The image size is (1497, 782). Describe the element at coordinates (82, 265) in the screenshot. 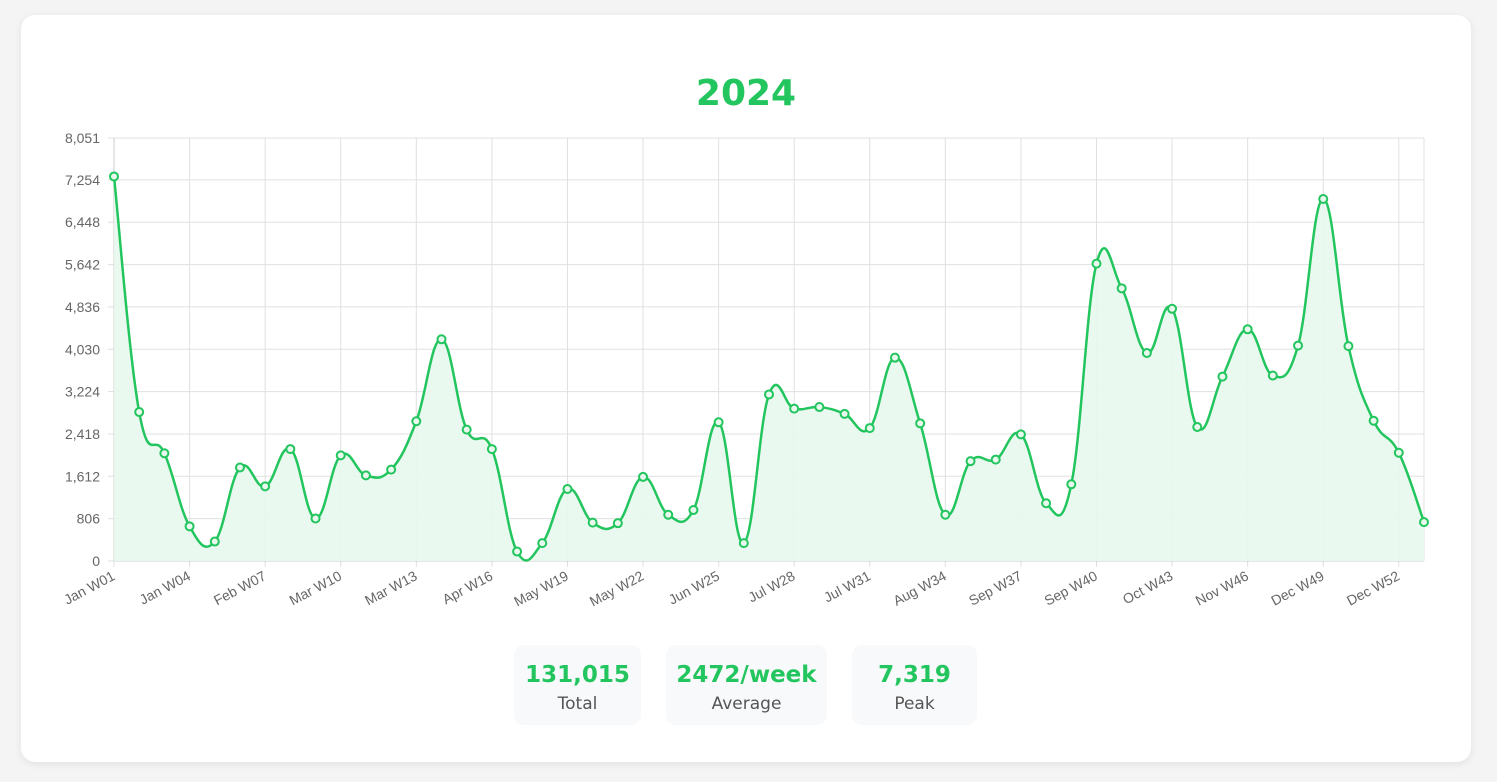

I see `y-tick-label: 5,642` at that location.